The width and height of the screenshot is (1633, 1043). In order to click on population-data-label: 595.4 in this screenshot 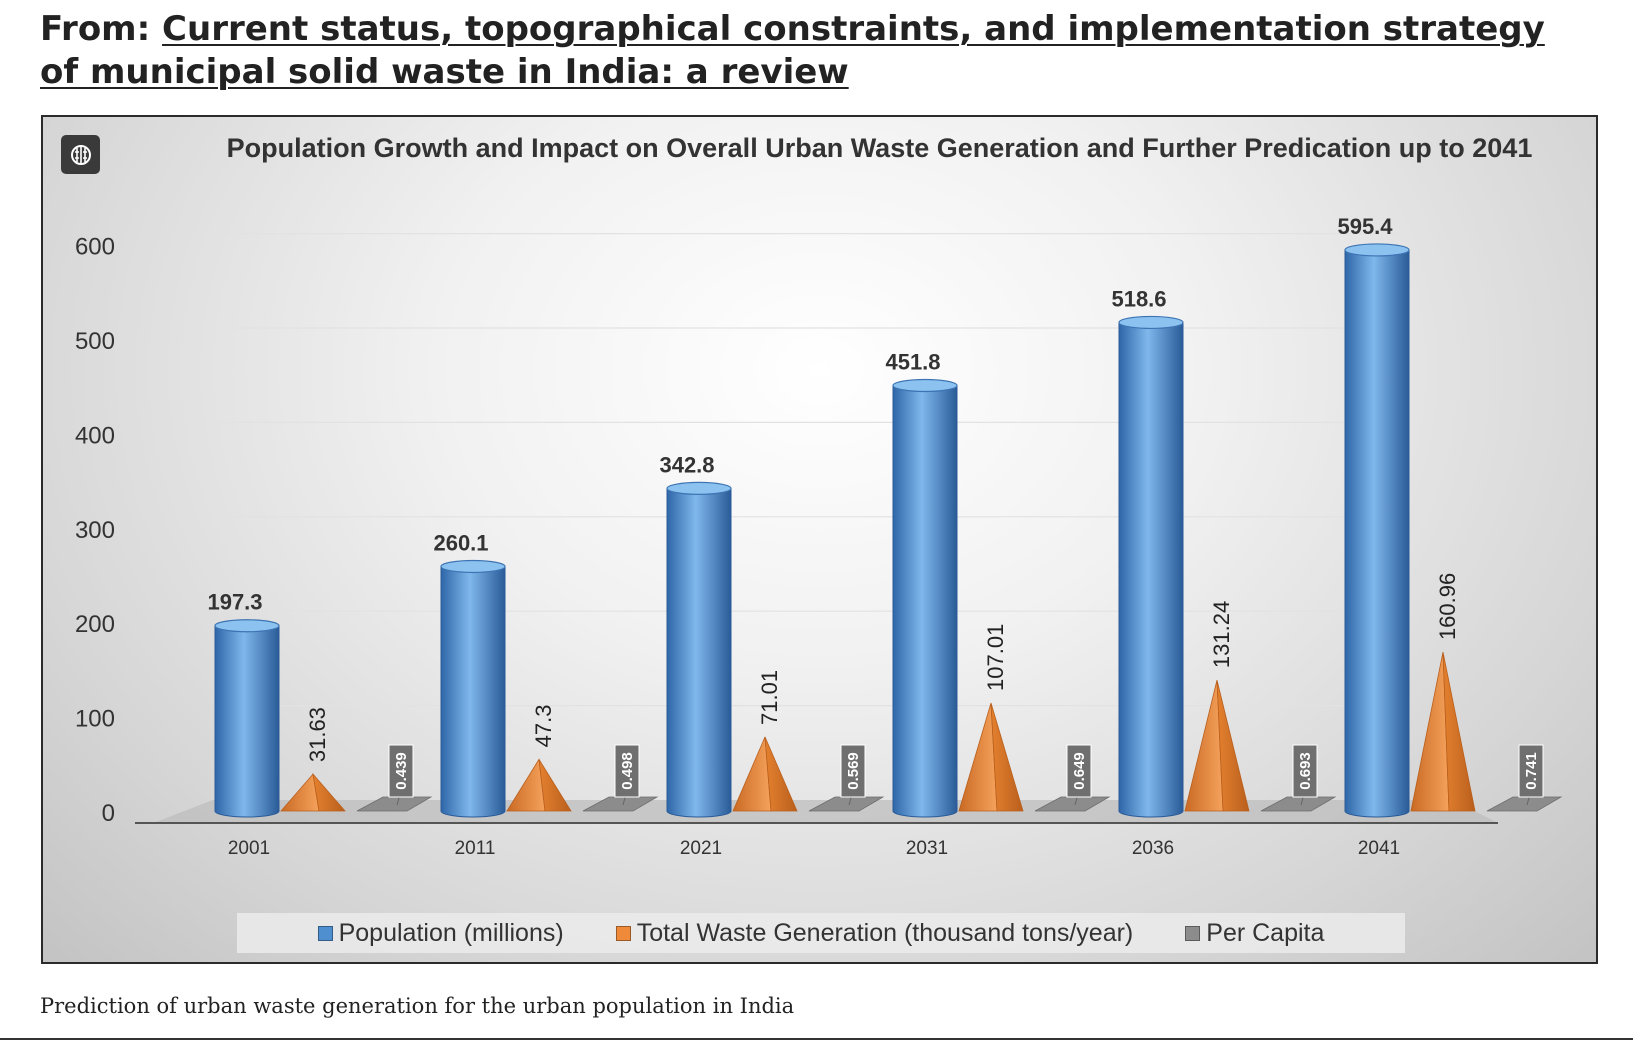, I will do `click(1365, 226)`.